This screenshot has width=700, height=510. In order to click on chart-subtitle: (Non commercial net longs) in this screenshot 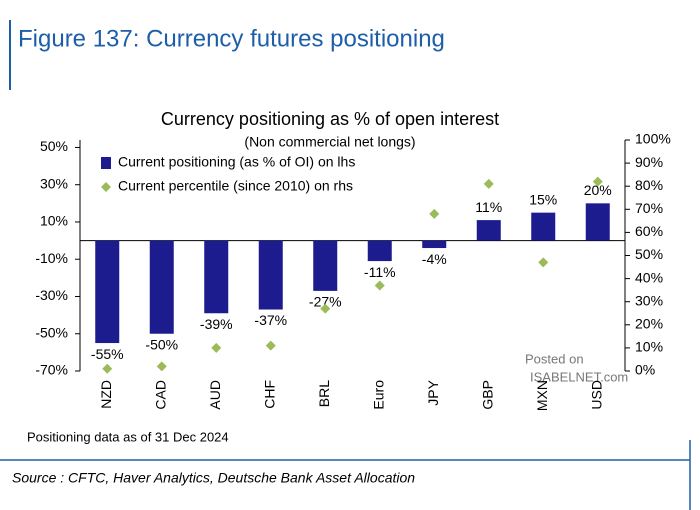, I will do `click(329, 142)`.